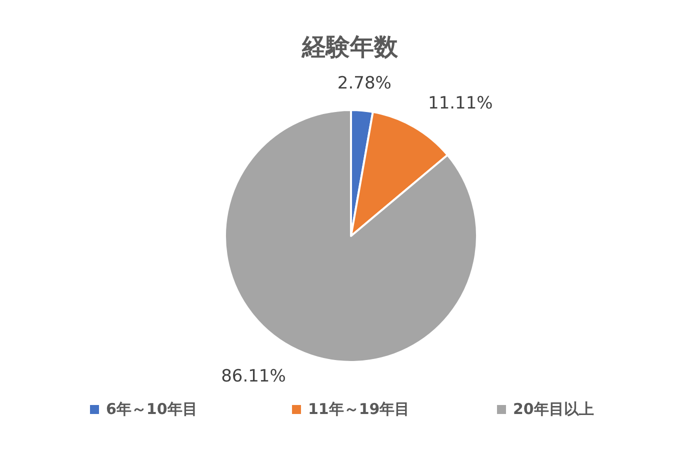  I want to click on data-label: 11.11%, so click(460, 104).